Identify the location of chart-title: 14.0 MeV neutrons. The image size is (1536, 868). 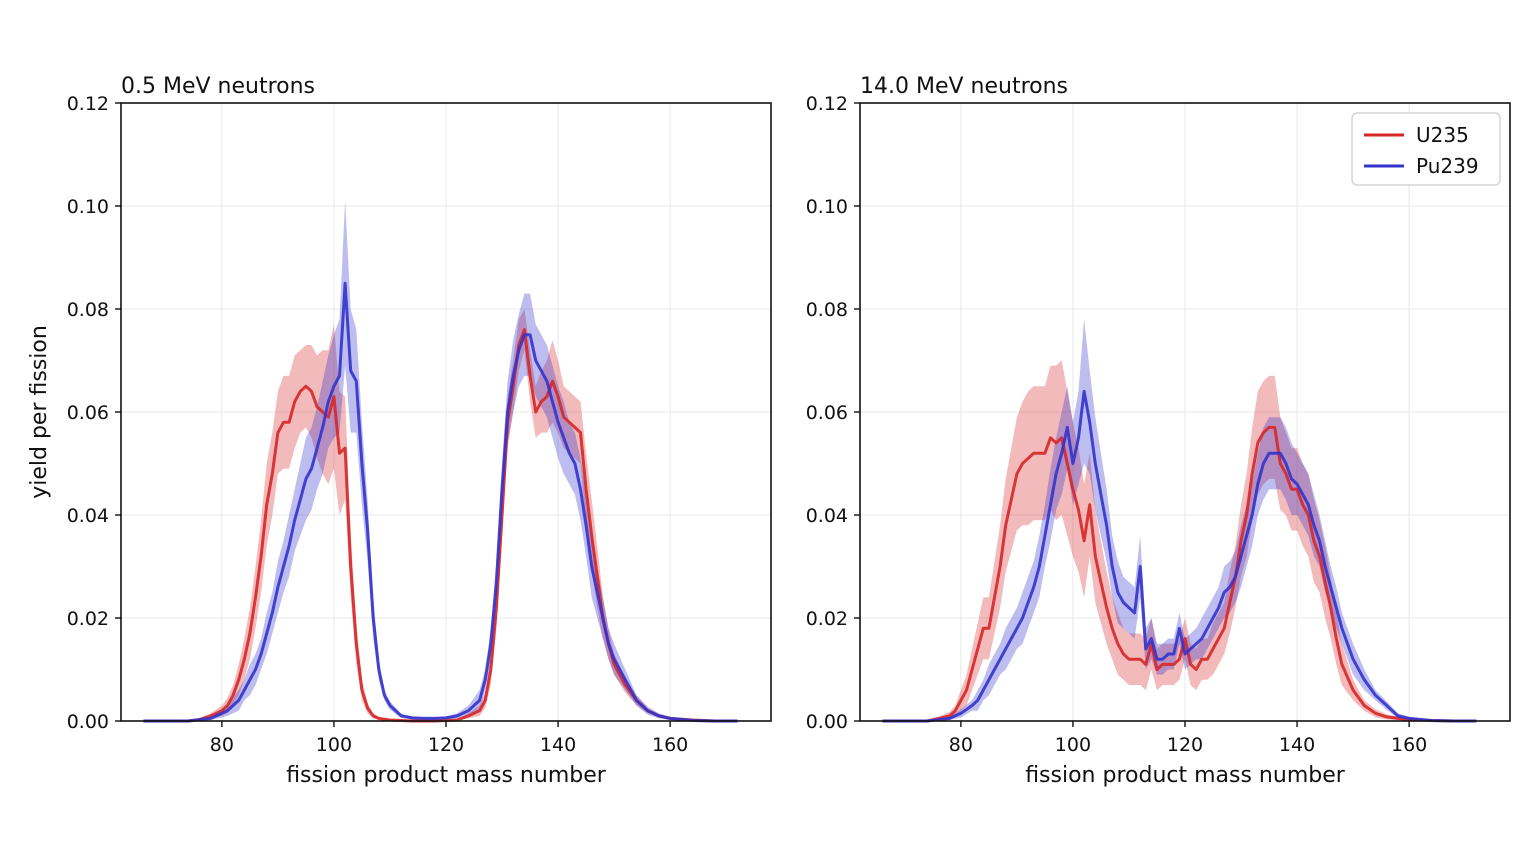
(964, 86).